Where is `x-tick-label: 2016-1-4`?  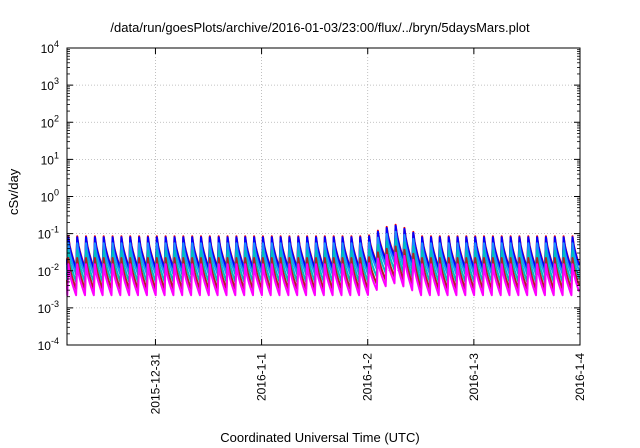
x-tick-label: 2016-1-4 is located at coordinates (580, 377).